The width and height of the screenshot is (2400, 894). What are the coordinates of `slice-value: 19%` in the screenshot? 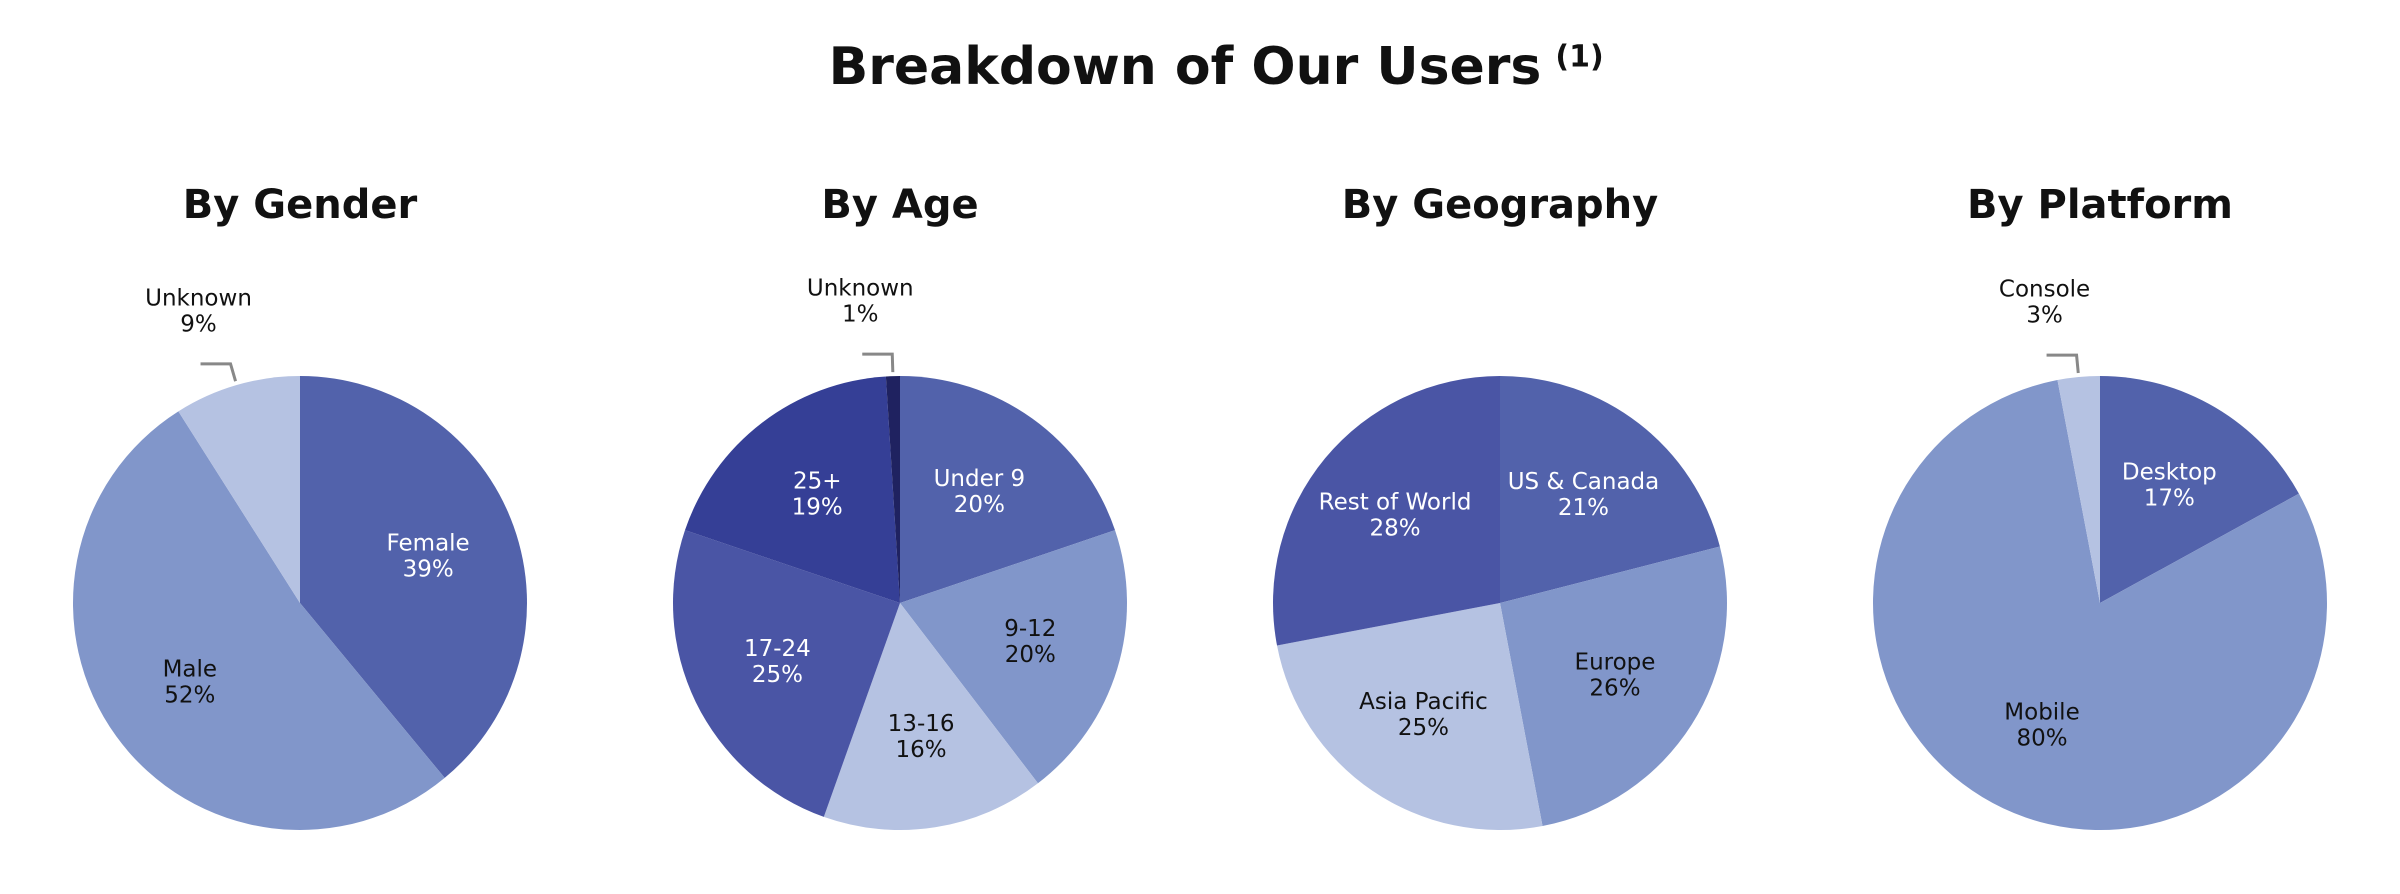 It's located at (817, 507).